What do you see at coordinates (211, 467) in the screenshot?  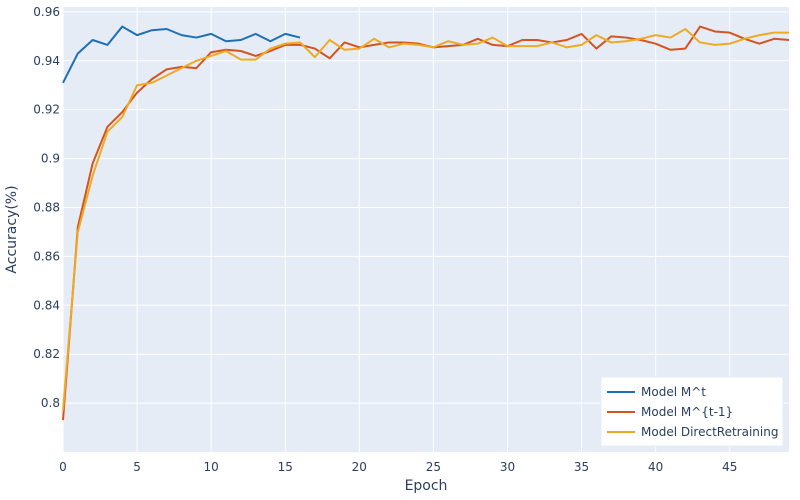 I see `x-tick-label: 10` at bounding box center [211, 467].